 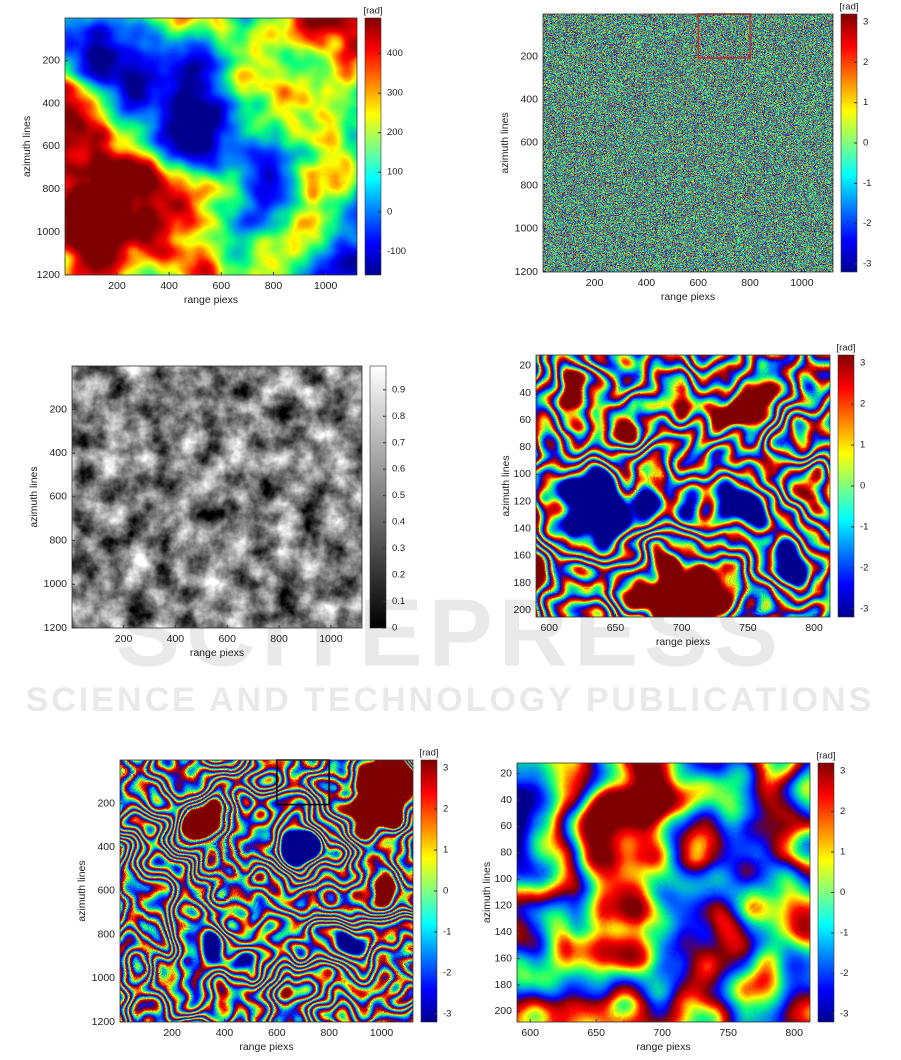 What do you see at coordinates (522, 556) in the screenshot?
I see `y-tick-label: 160` at bounding box center [522, 556].